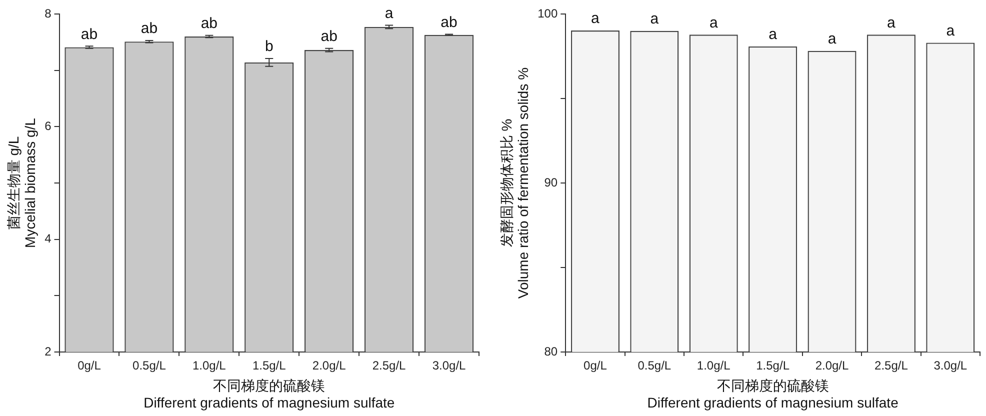 Image resolution: width=986 pixels, height=416 pixels. What do you see at coordinates (21, 183) in the screenshot?
I see `y-axis-title: 菌丝生物量 g/L Mycelial biomass g/L` at bounding box center [21, 183].